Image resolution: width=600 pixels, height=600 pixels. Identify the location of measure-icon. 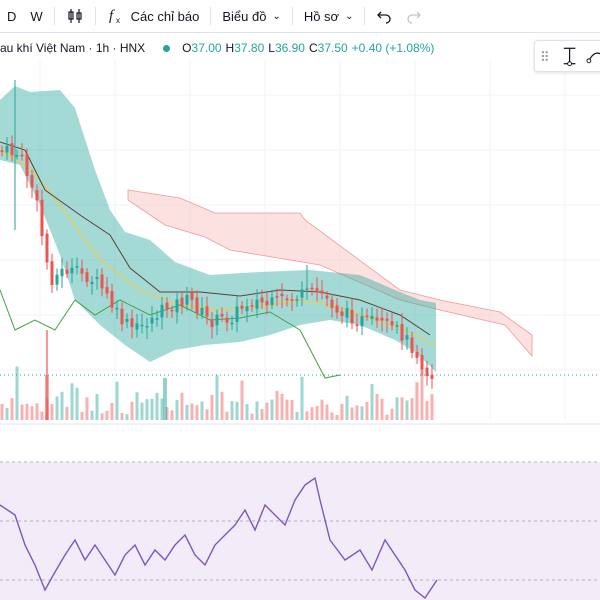
(569, 56).